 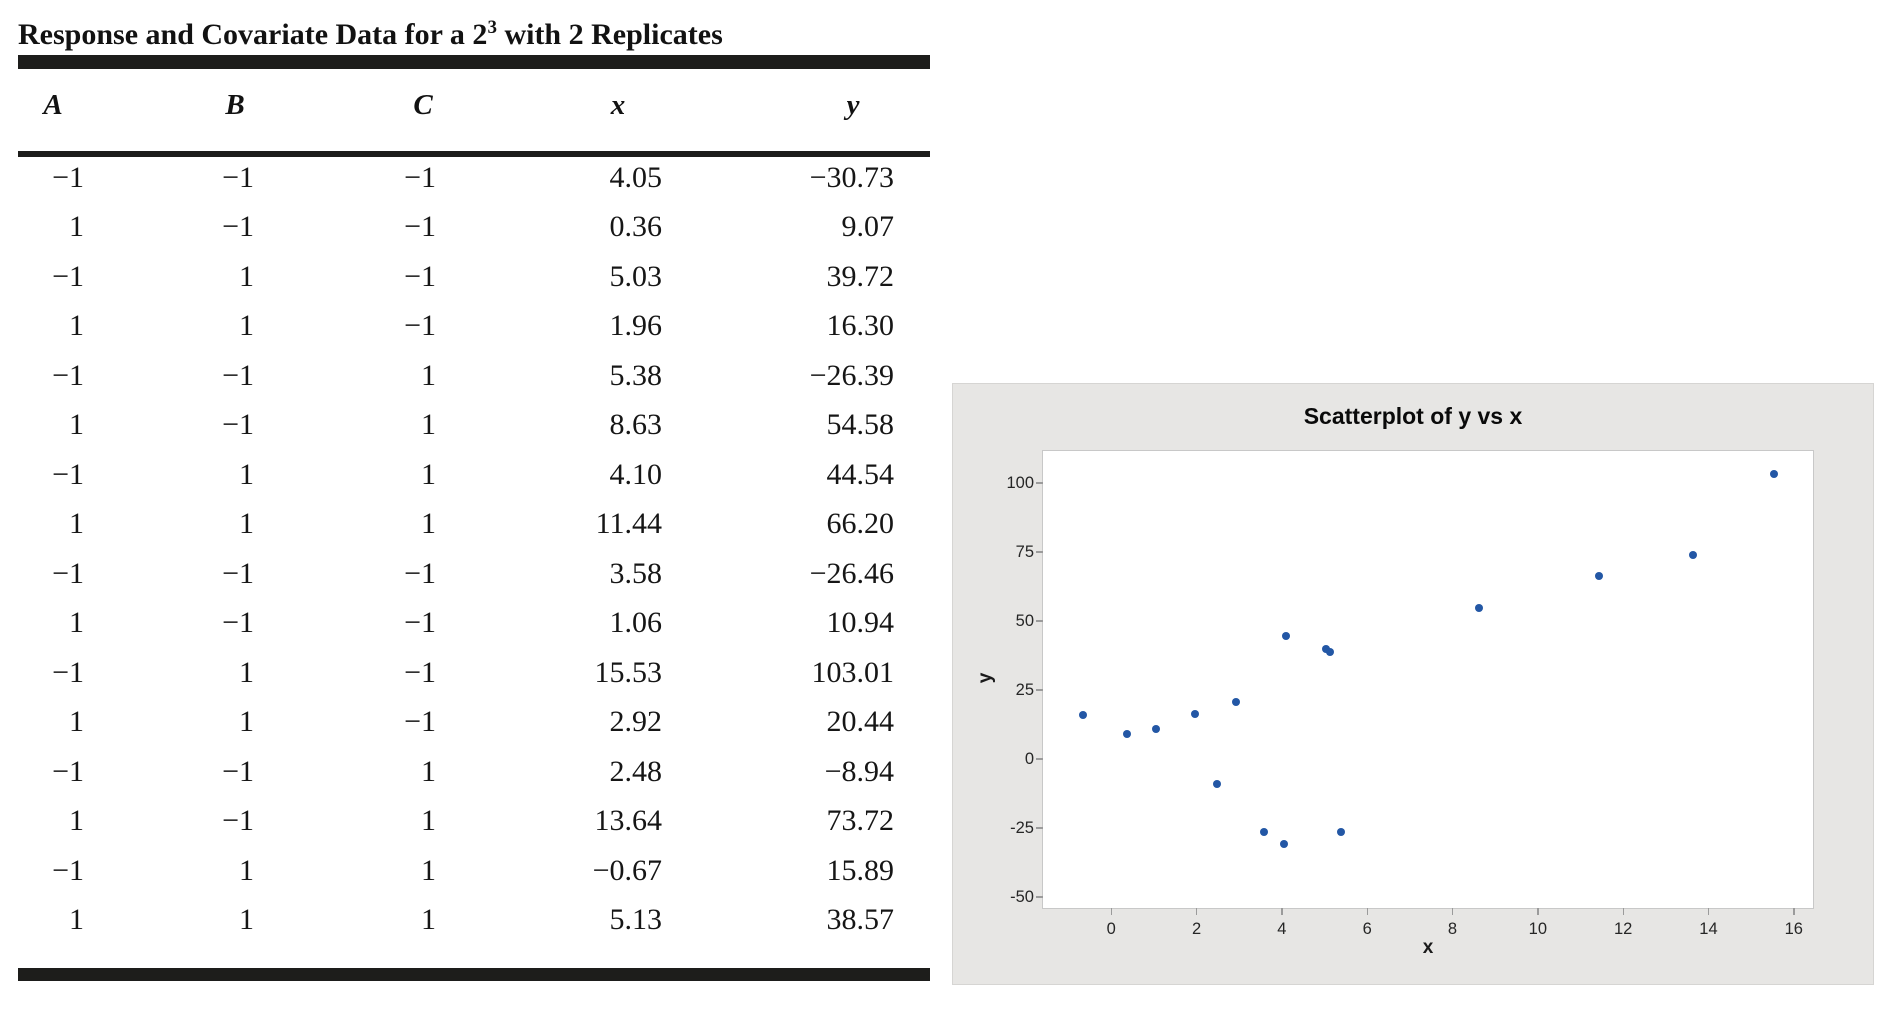 What do you see at coordinates (253, 34) in the screenshot?
I see `table-title-prefix: Response and Covariate Data for a 2` at bounding box center [253, 34].